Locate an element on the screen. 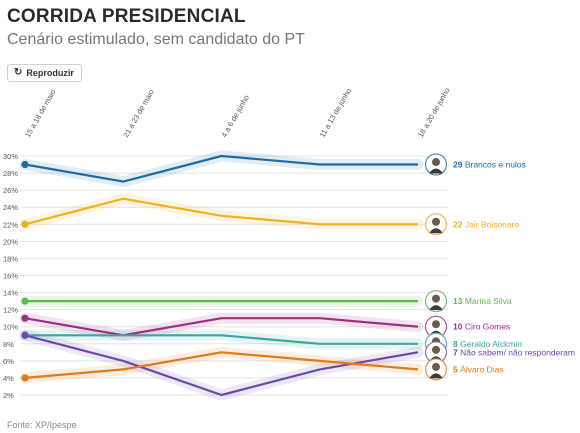  series-end-value: 7 is located at coordinates (455, 352).